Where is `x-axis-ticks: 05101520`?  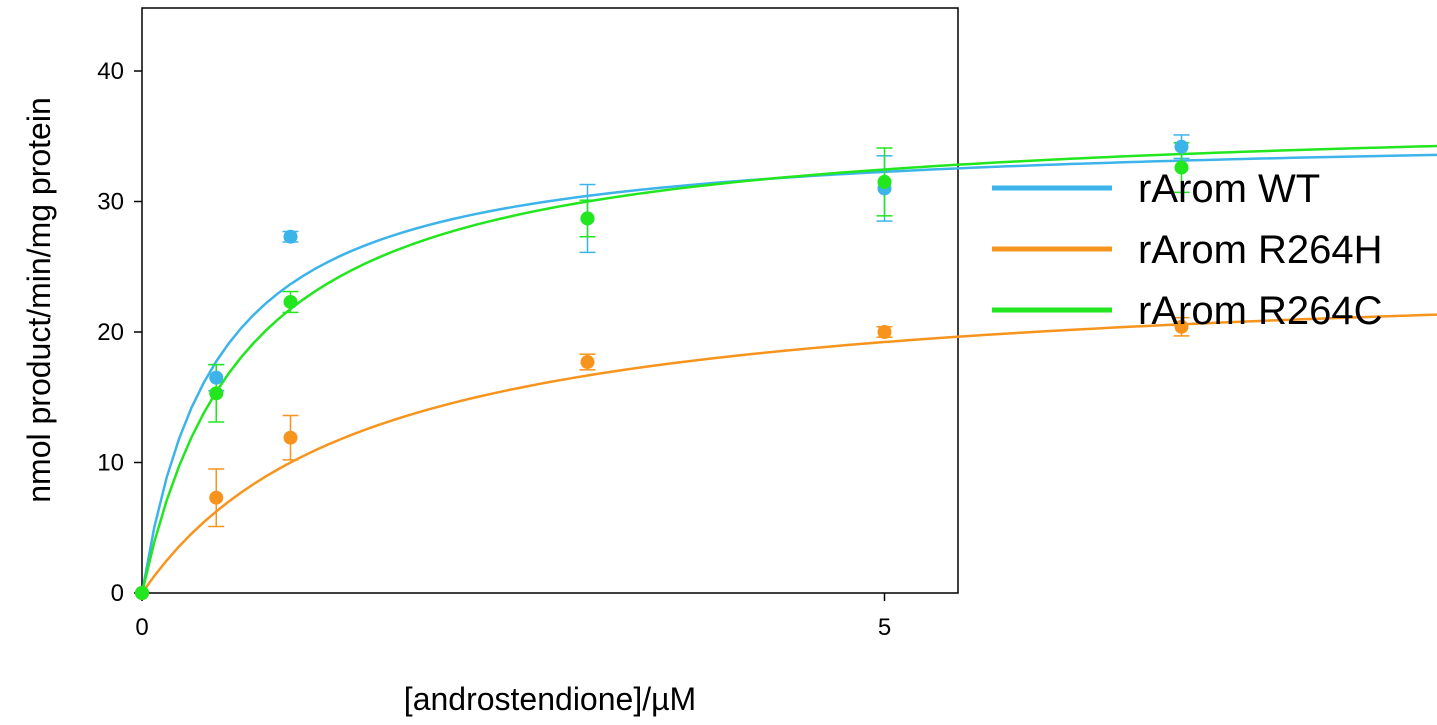 x-axis-ticks: 05101520 is located at coordinates (513, 617).